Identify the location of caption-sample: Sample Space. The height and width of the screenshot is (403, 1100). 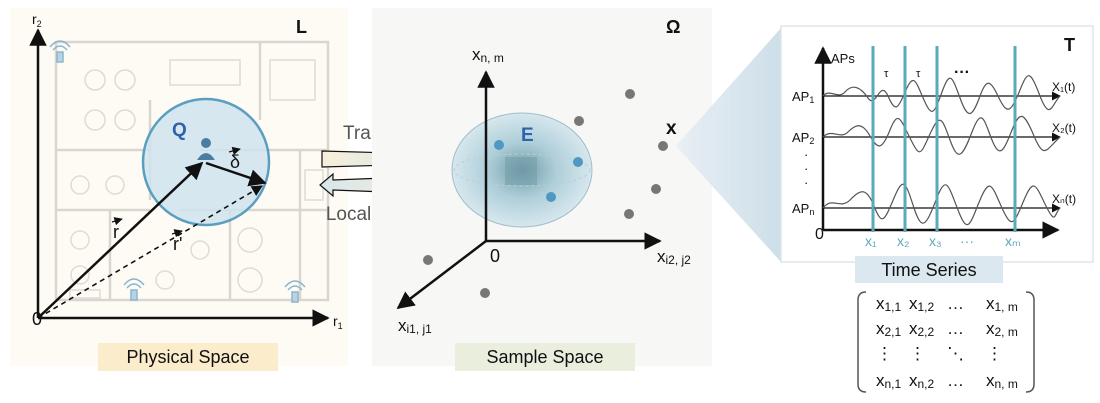
(544, 357).